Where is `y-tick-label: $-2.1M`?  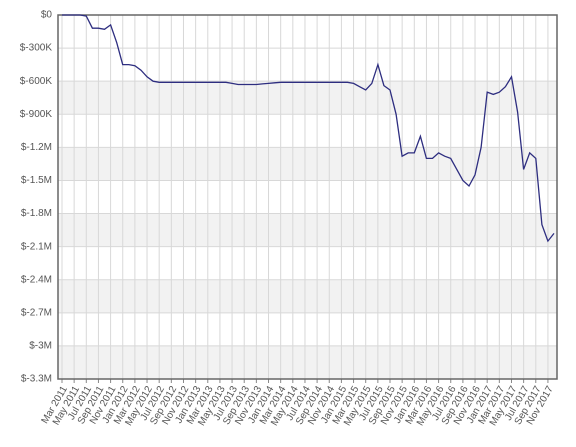
y-tick-label: $-2.1M is located at coordinates (36, 246).